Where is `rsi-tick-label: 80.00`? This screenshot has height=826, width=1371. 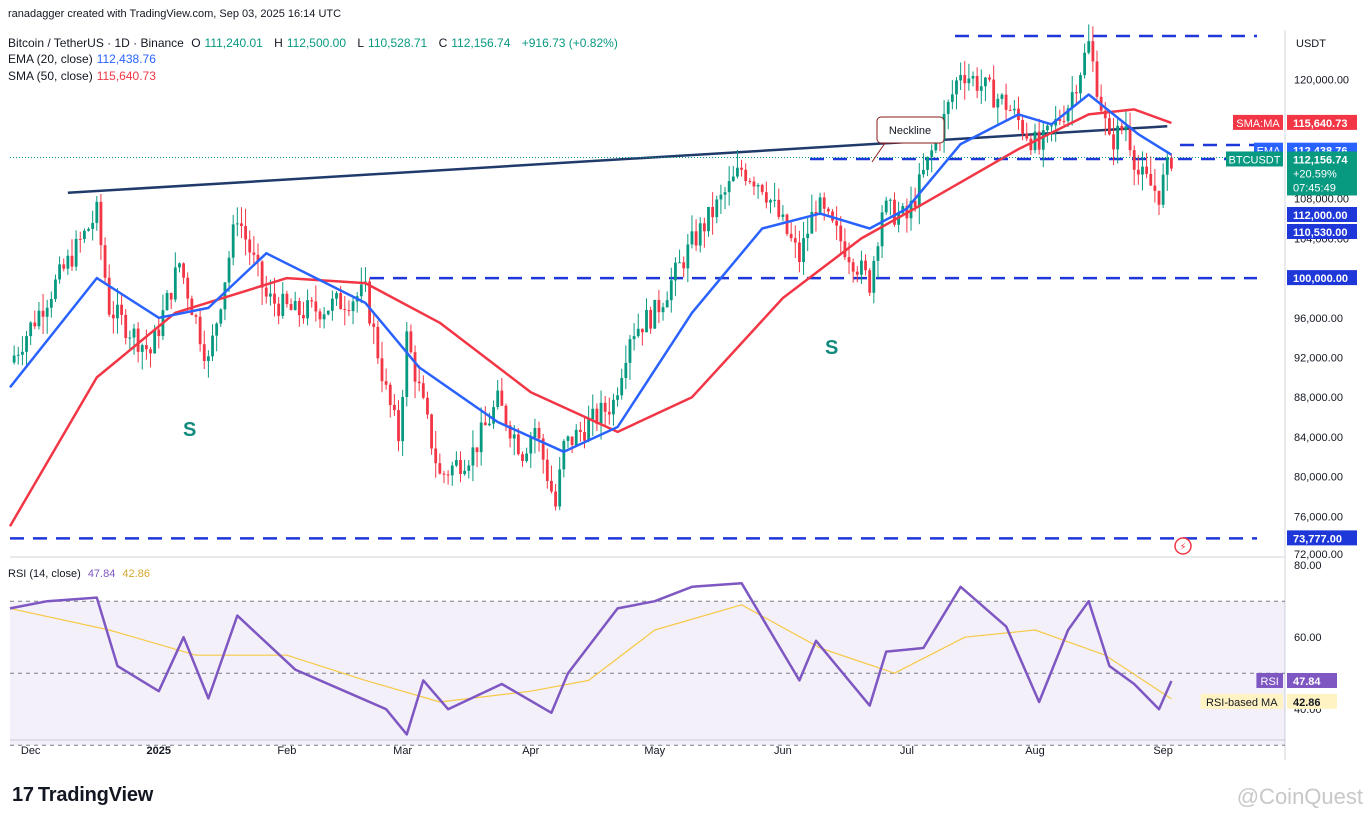
rsi-tick-label: 80.00 is located at coordinates (1308, 566).